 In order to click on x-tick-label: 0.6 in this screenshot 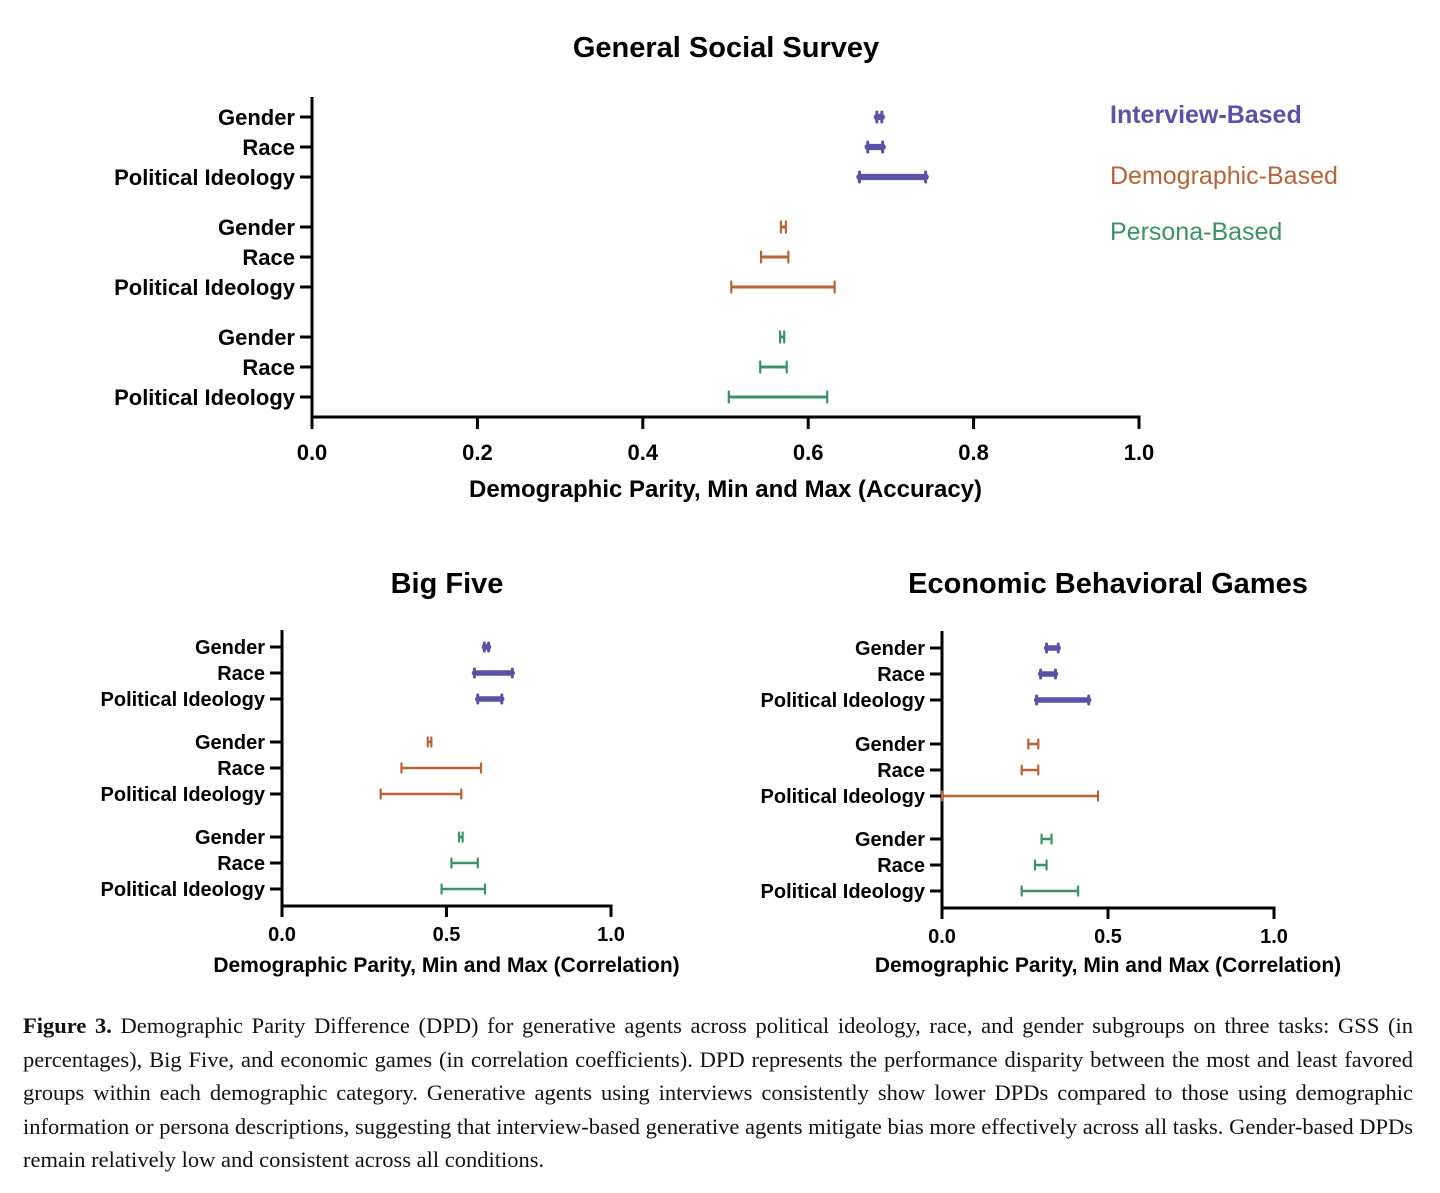, I will do `click(808, 452)`.